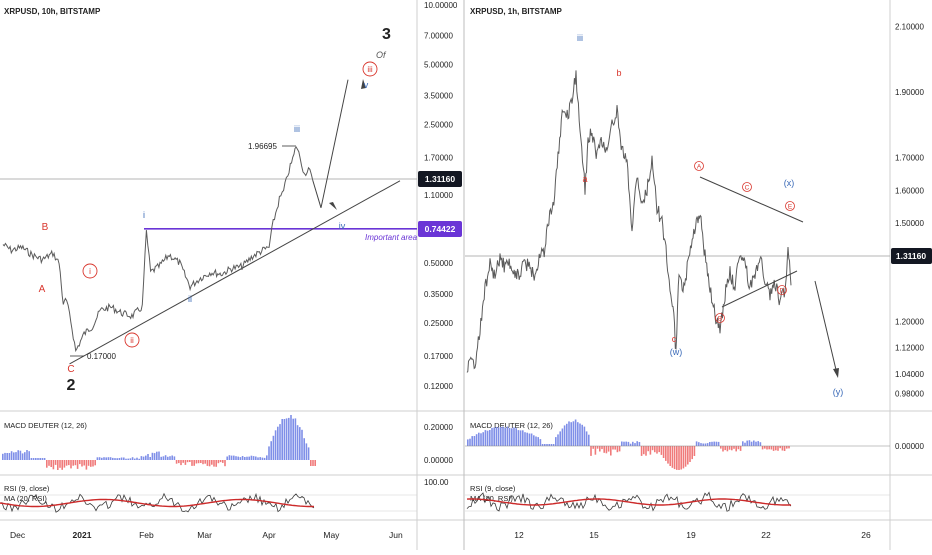 The width and height of the screenshot is (932, 555). I want to click on wave-iii-label: iii, so click(297, 129).